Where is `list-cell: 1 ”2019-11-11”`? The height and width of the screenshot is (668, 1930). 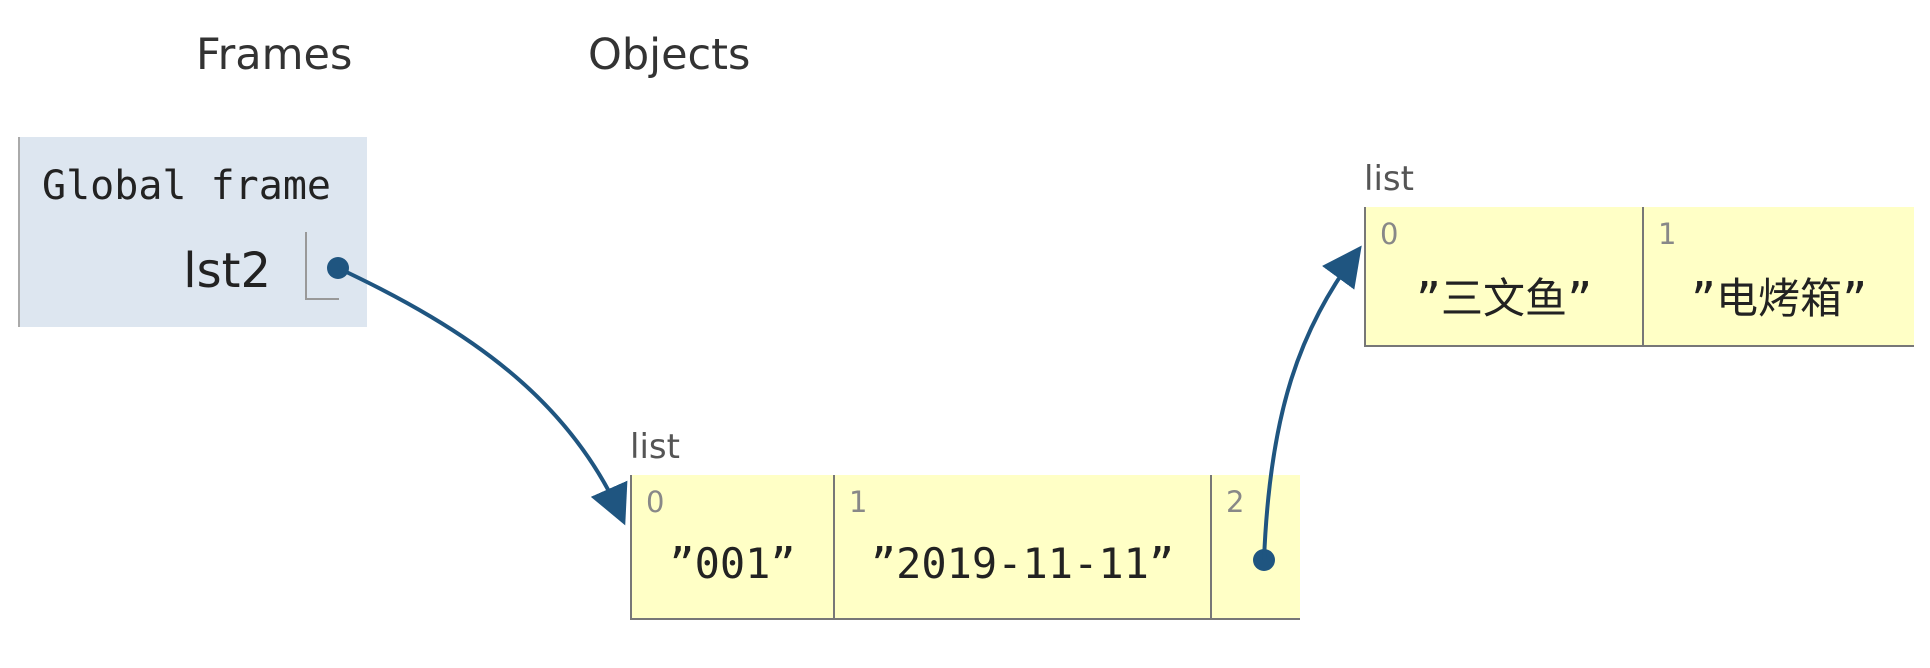
list-cell: 1 ”2019-11-11” is located at coordinates (1021, 547).